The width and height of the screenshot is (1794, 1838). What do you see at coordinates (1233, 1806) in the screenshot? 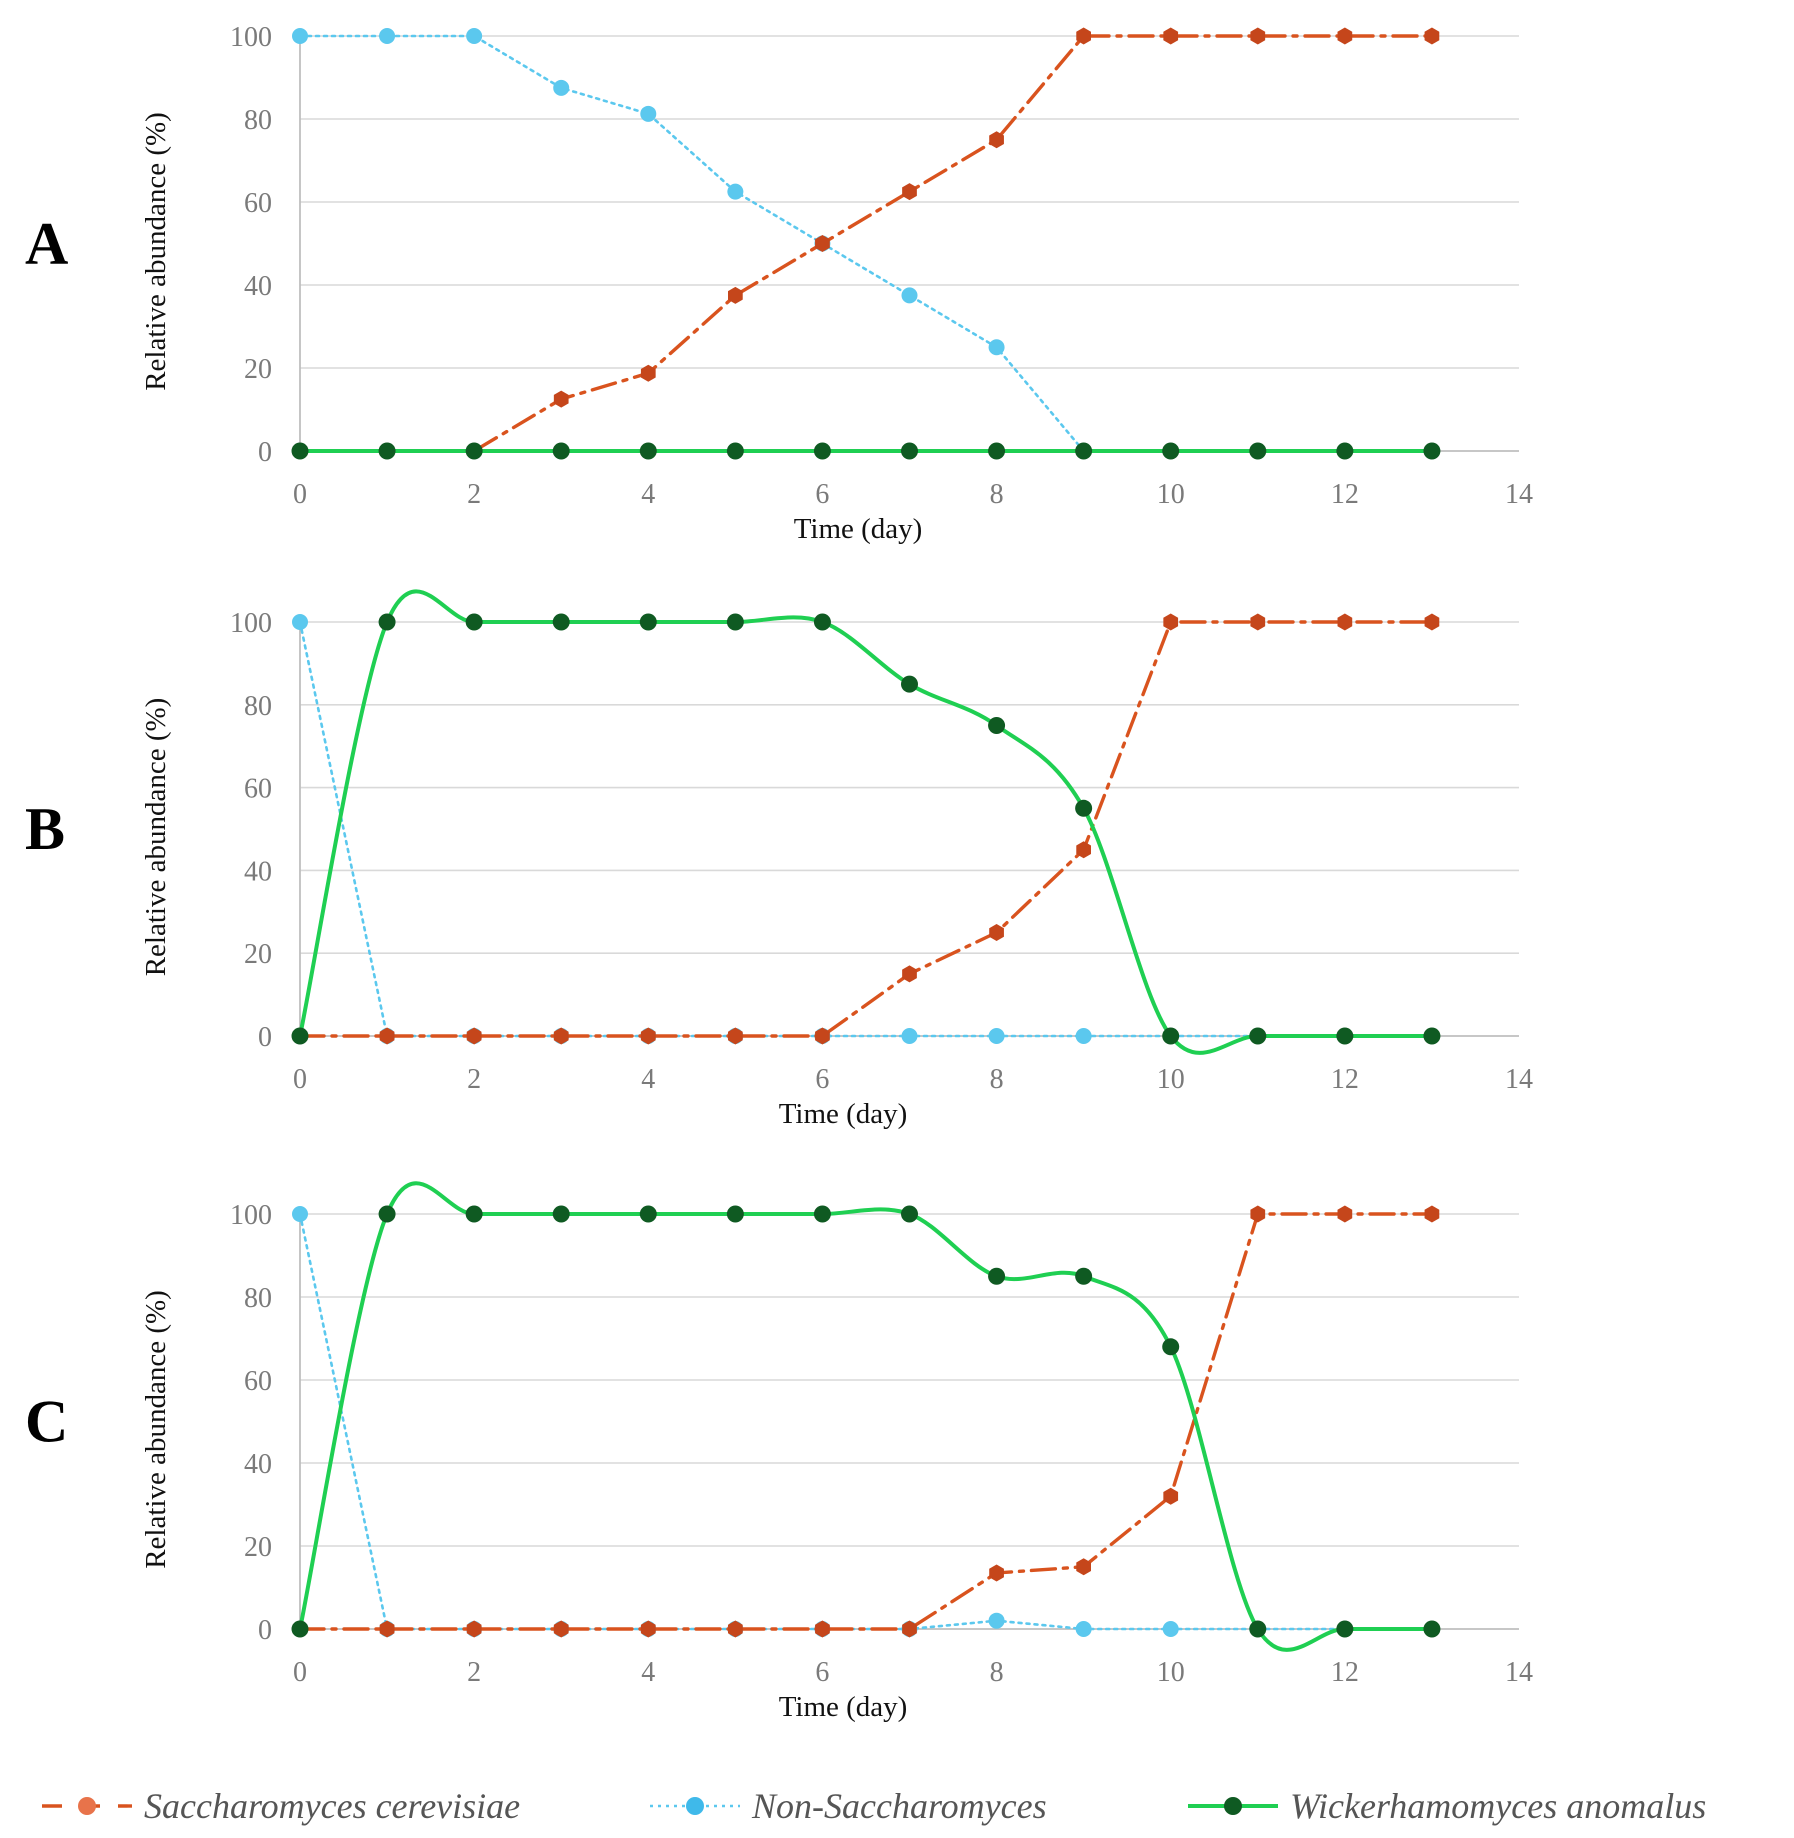
I see `legend-marker` at bounding box center [1233, 1806].